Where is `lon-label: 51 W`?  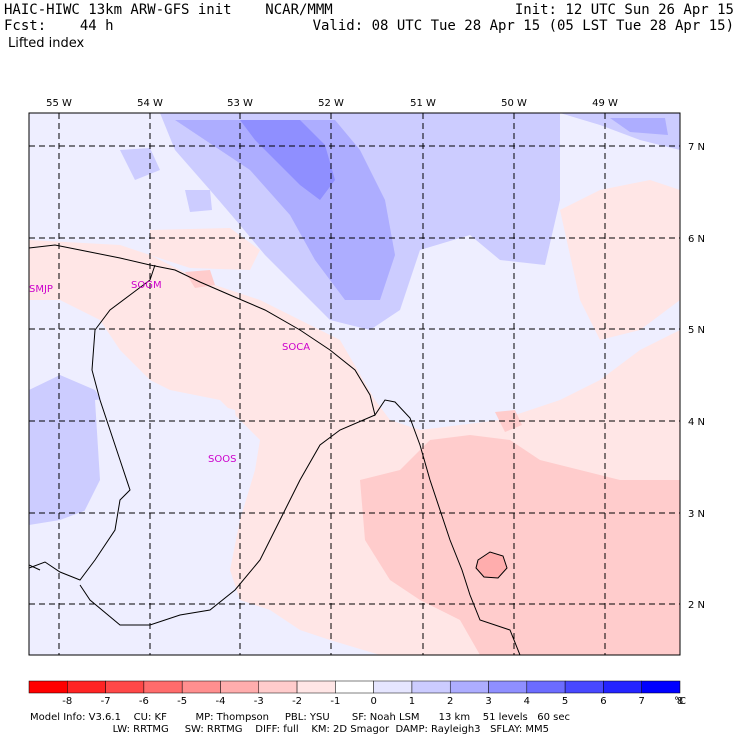
lon-label: 51 W is located at coordinates (423, 103).